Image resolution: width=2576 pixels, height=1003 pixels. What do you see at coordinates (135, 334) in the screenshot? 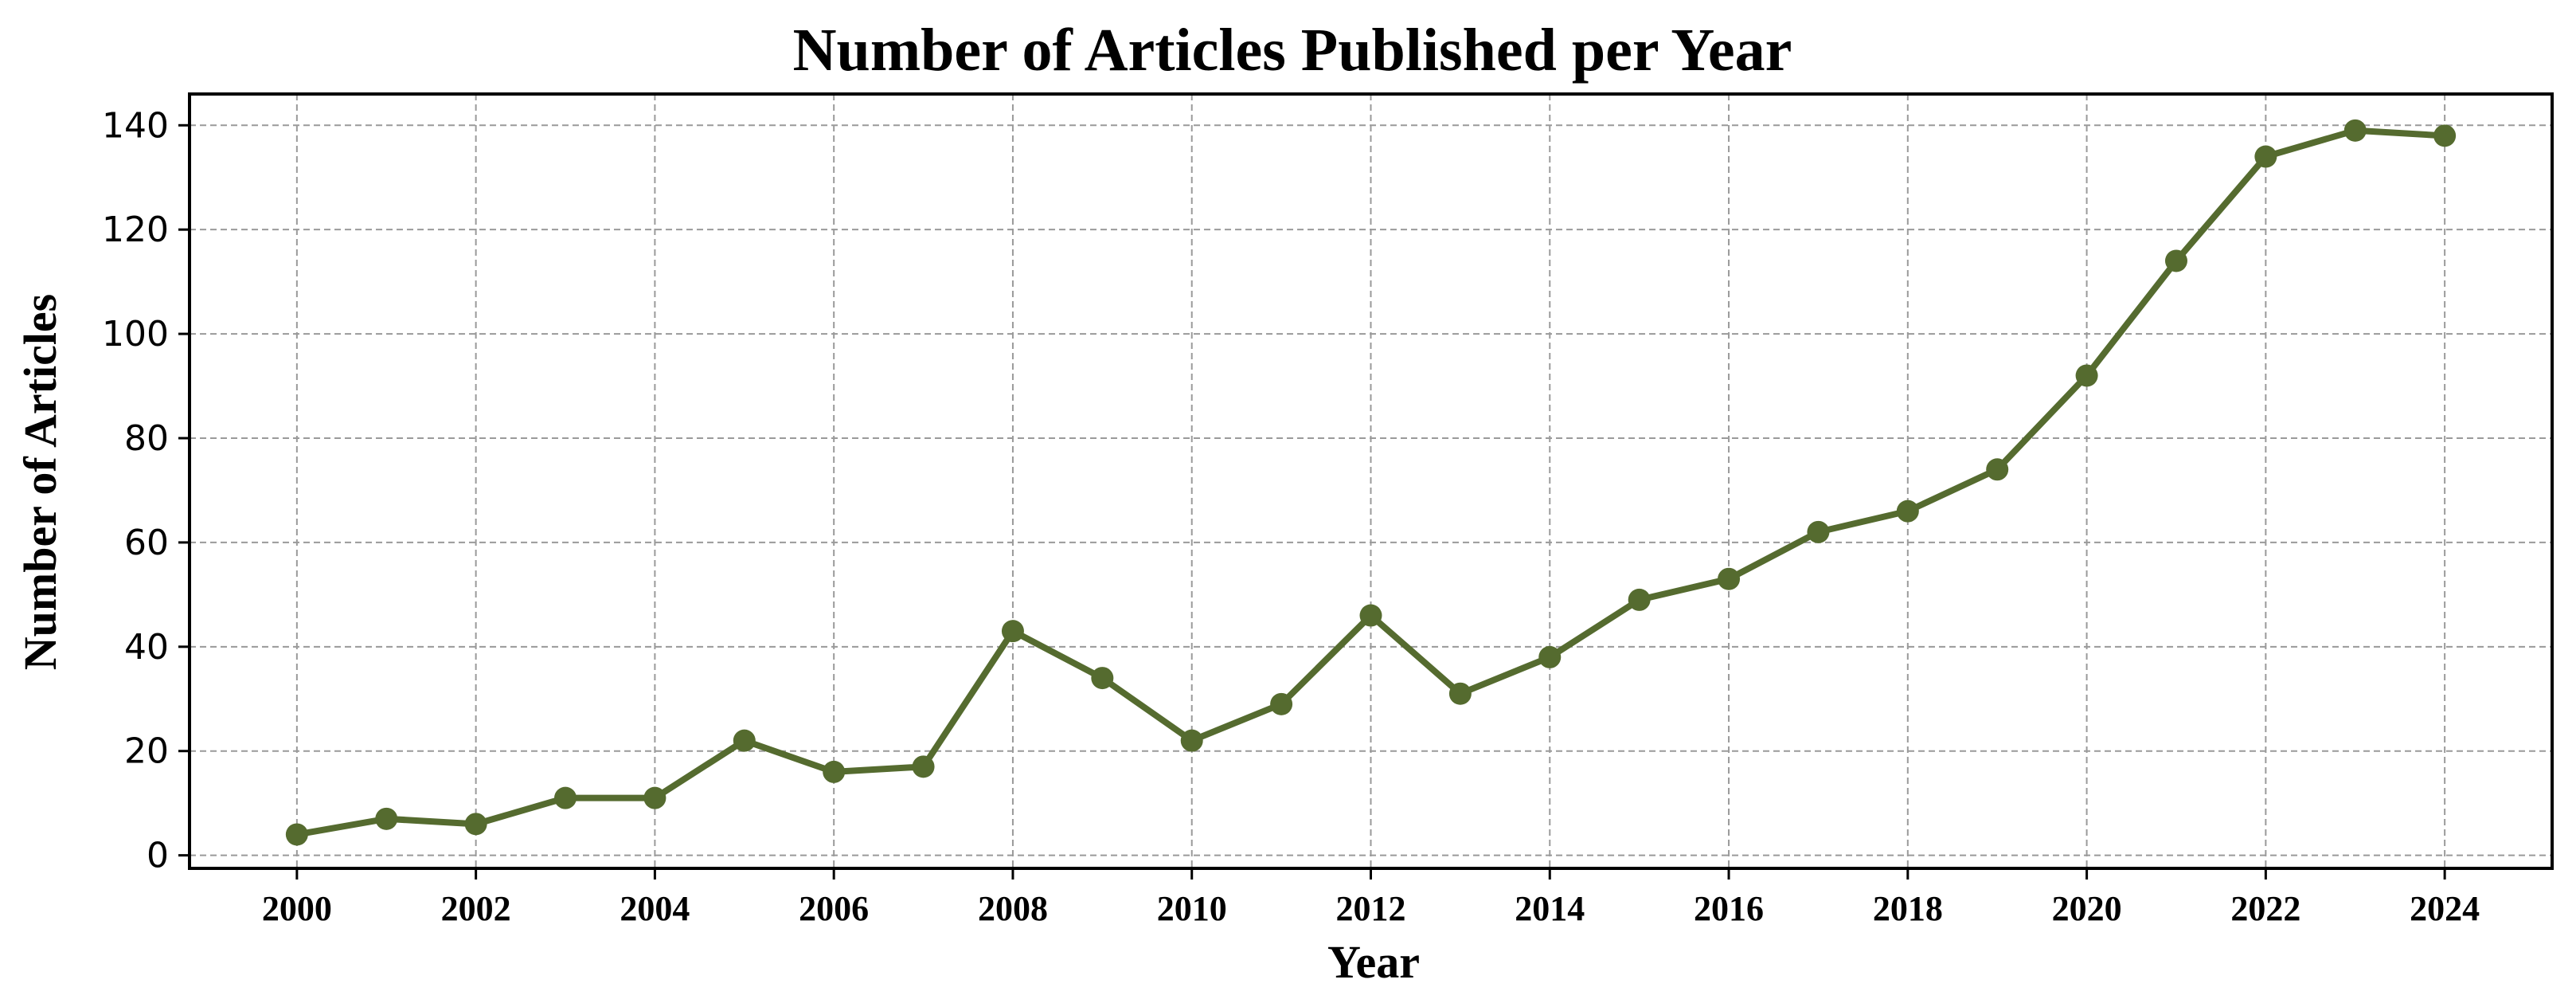
I see `y-tick-label: 100` at bounding box center [135, 334].